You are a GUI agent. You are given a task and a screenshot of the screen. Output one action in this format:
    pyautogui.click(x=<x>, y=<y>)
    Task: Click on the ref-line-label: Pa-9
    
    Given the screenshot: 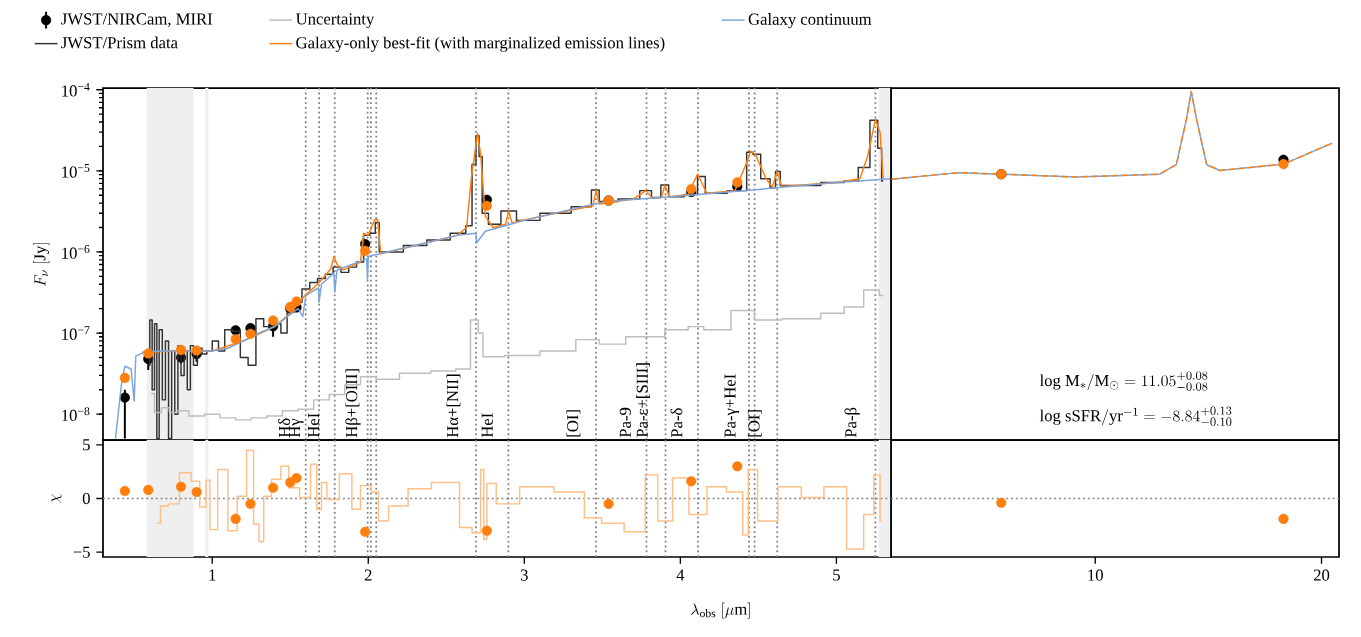 What is the action you would take?
    pyautogui.click(x=625, y=422)
    